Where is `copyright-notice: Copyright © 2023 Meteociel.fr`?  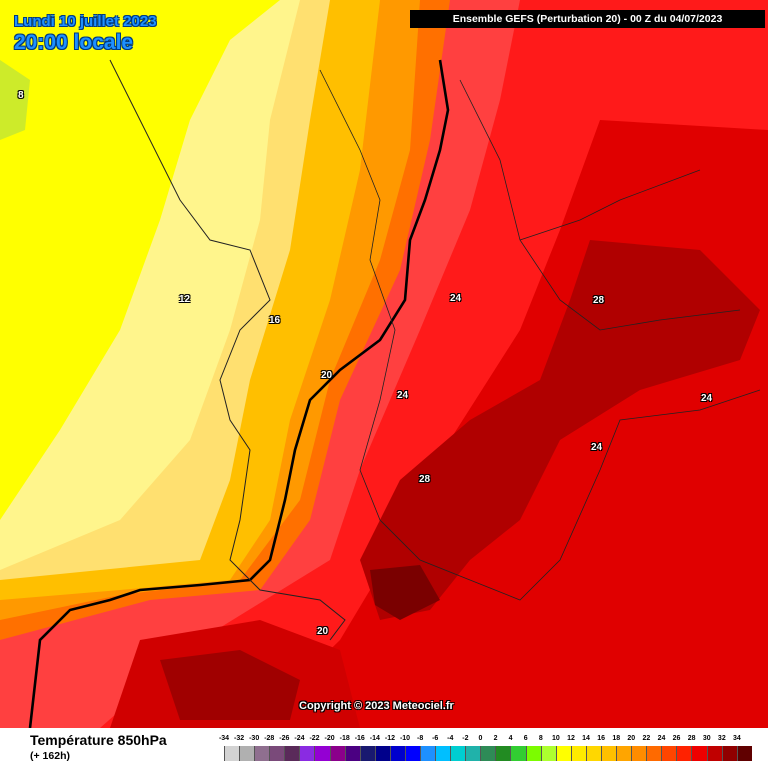 copyright-notice: Copyright © 2023 Meteociel.fr is located at coordinates (376, 706).